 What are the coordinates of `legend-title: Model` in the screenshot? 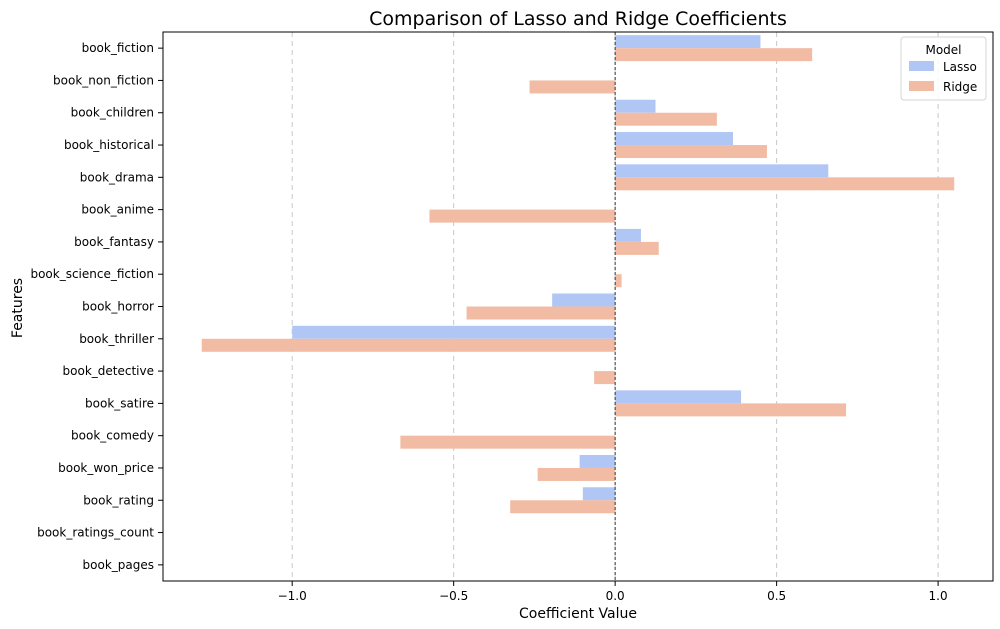 It's located at (943, 50).